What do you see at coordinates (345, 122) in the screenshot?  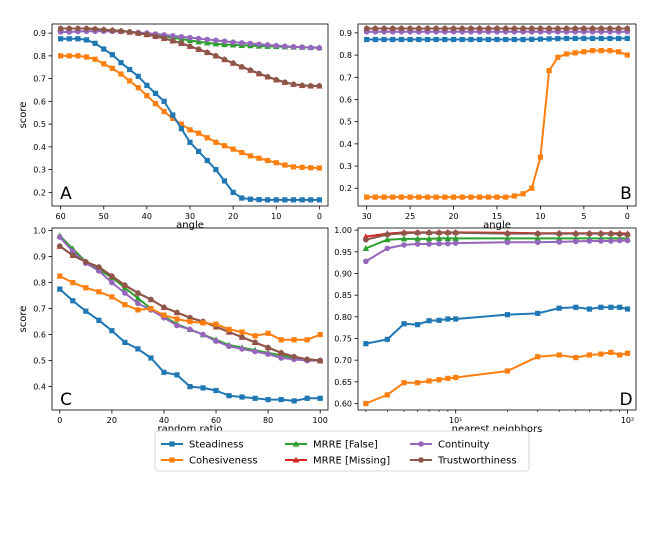 I see `y-tick-label: 0.5` at bounding box center [345, 122].